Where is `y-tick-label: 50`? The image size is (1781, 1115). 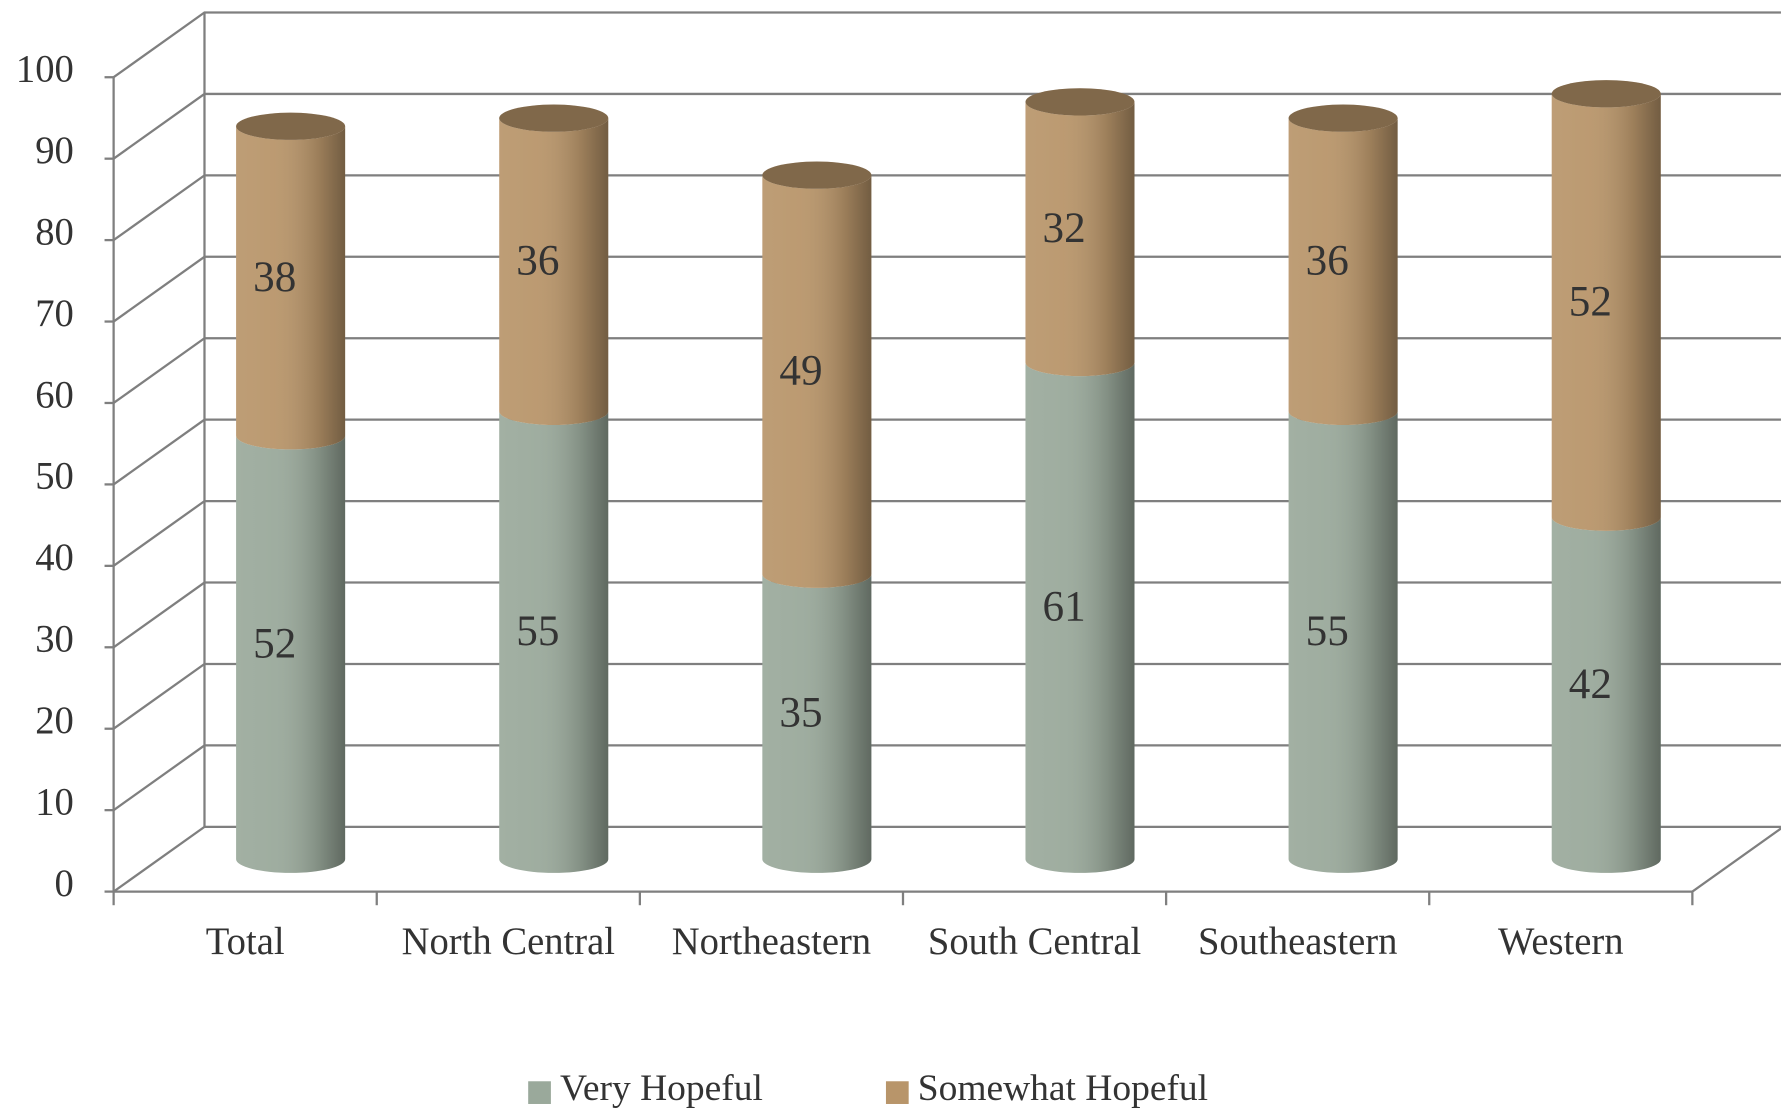
y-tick-label: 50 is located at coordinates (54, 477).